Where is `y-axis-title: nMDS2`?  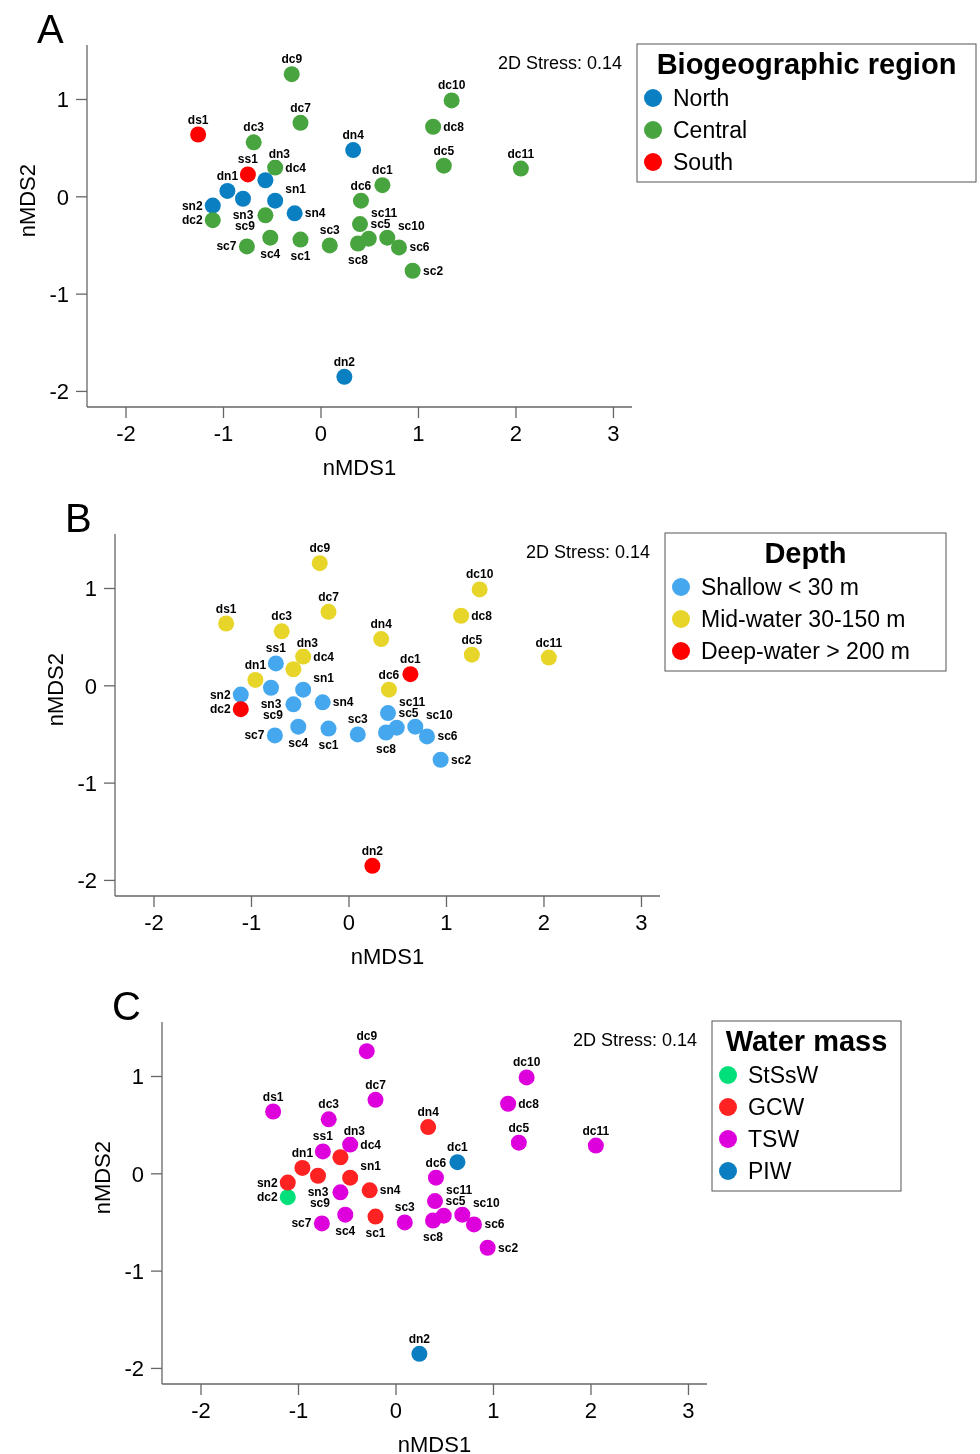 y-axis-title: nMDS2 is located at coordinates (55, 689).